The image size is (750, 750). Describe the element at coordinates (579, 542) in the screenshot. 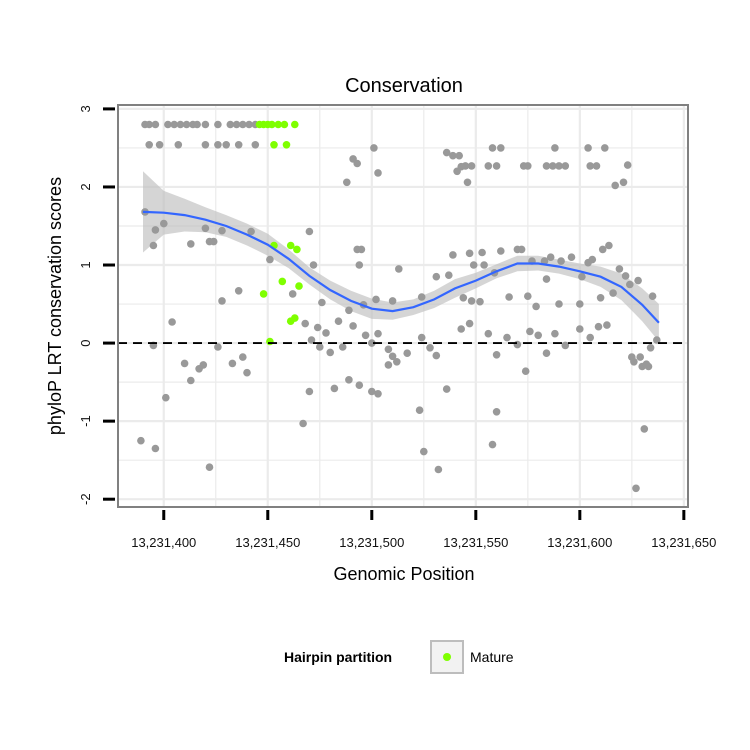

I see `x-tick-label: 13,231,600` at that location.